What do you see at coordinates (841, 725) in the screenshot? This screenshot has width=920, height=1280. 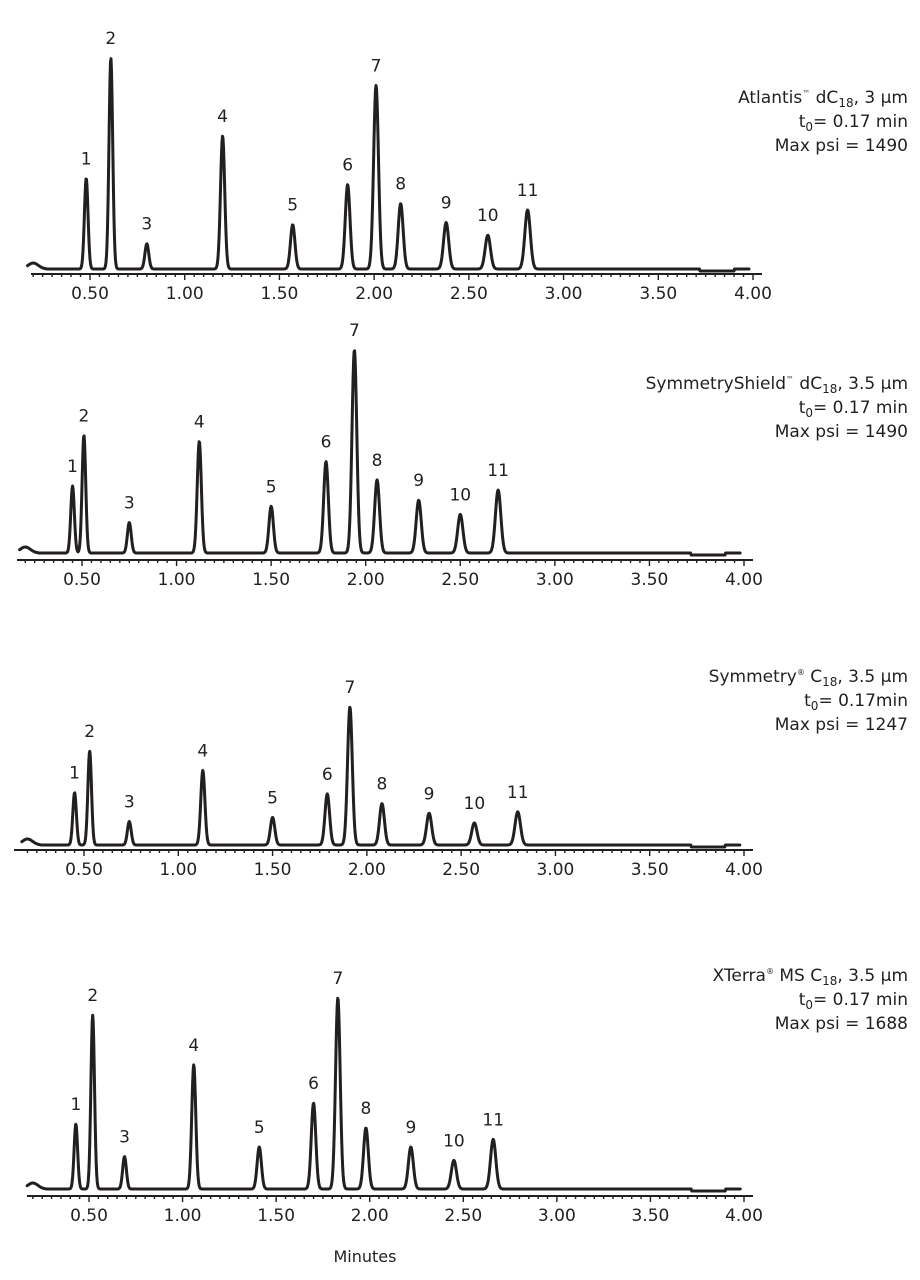 I see `max-psi: Max psi = 1247` at bounding box center [841, 725].